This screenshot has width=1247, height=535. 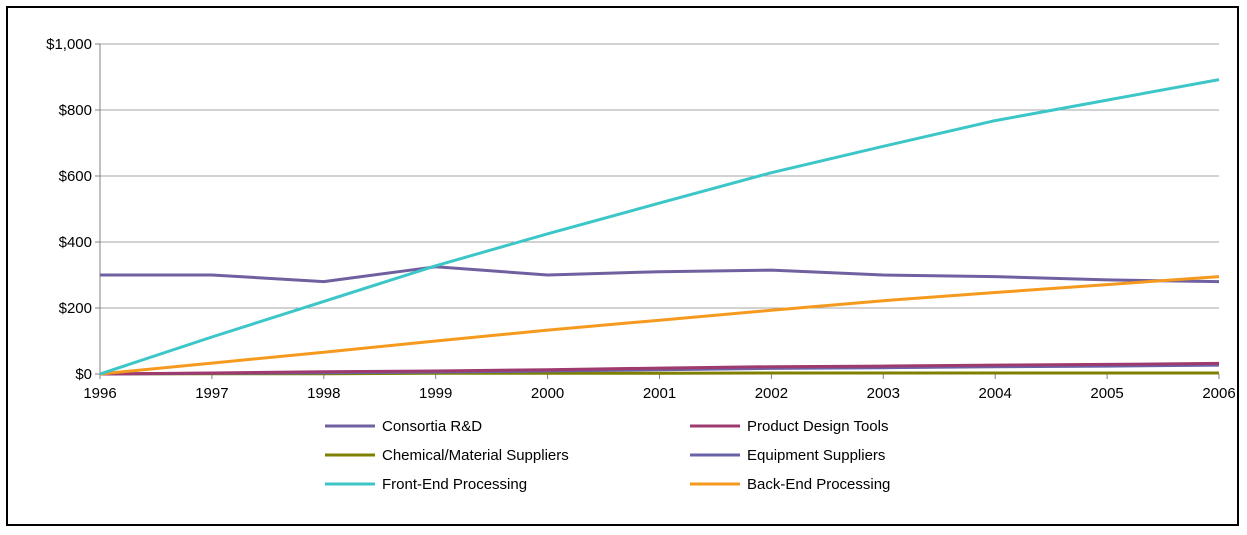 What do you see at coordinates (99, 393) in the screenshot?
I see `x-tick-label: 1996` at bounding box center [99, 393].